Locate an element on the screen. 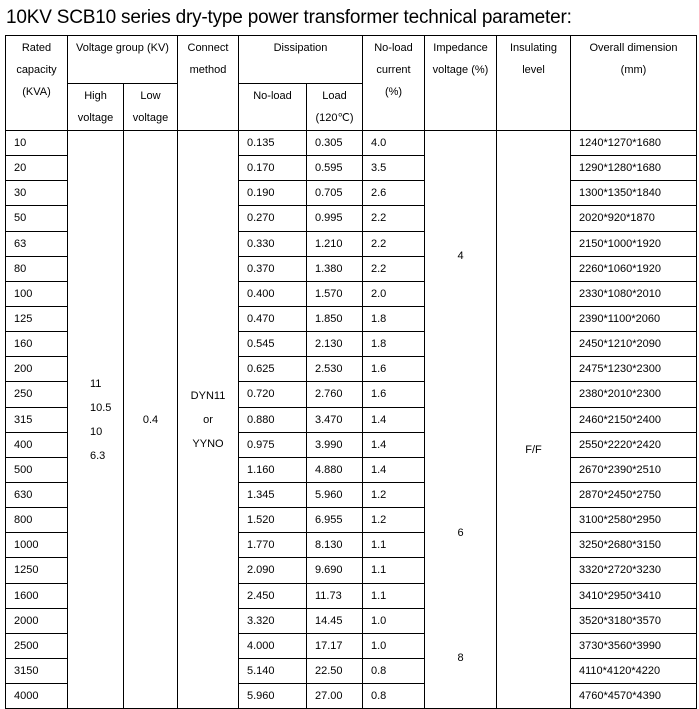 Image resolution: width=699 pixels, height=709 pixels. header-dissipation: Dissipation is located at coordinates (300, 59).